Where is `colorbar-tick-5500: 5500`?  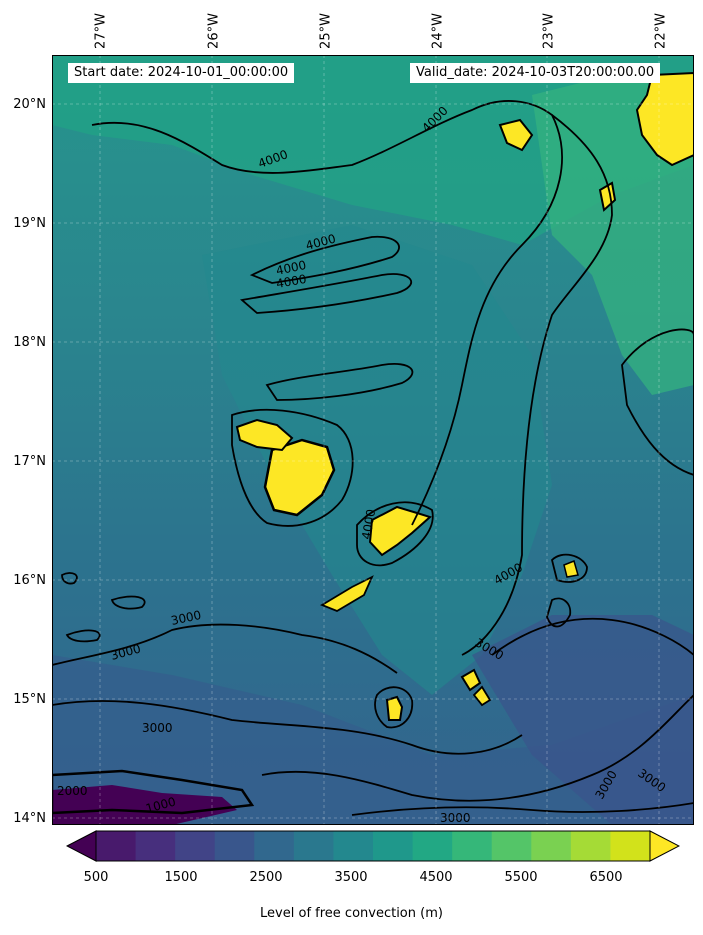 colorbar-tick-5500: 5500 is located at coordinates (521, 877).